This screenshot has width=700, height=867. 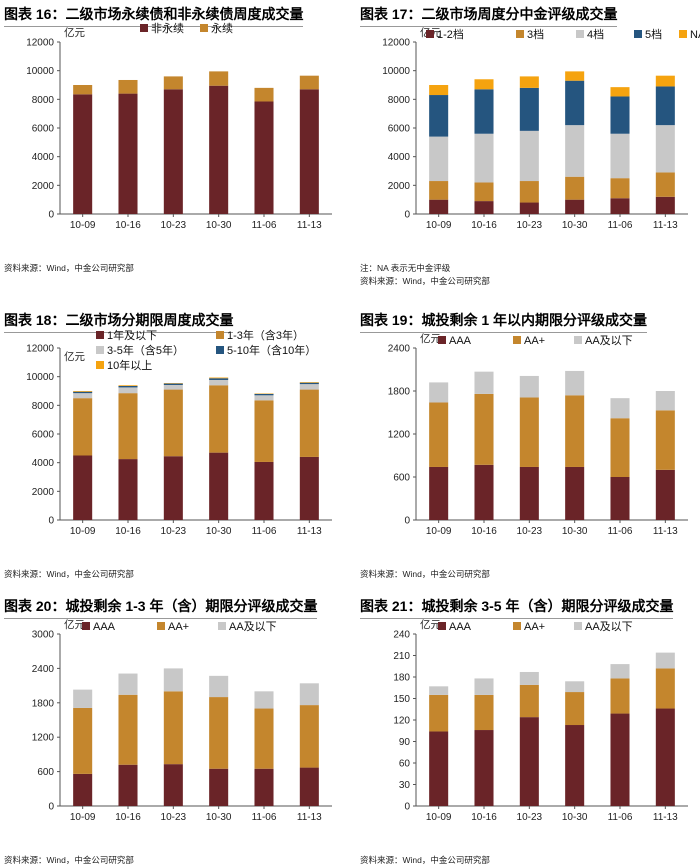 What do you see at coordinates (399, 349) in the screenshot?
I see `y-tick-label: 2400` at bounding box center [399, 349].